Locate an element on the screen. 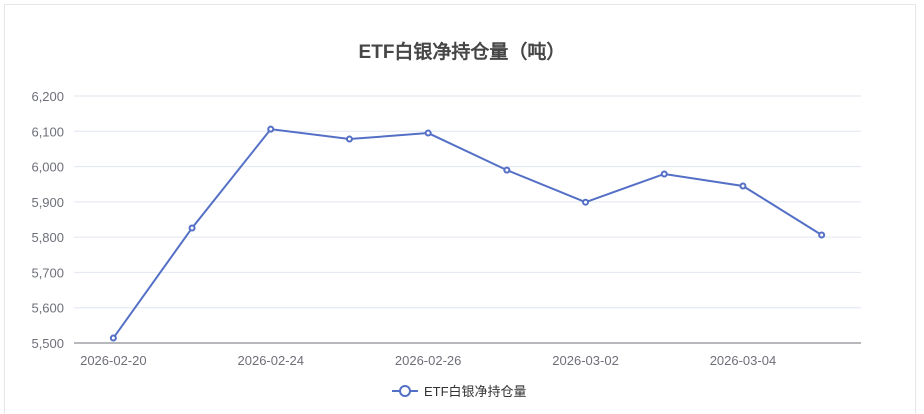 The image size is (924, 414). x-tick-label: 2026-02-20 is located at coordinates (113, 360).